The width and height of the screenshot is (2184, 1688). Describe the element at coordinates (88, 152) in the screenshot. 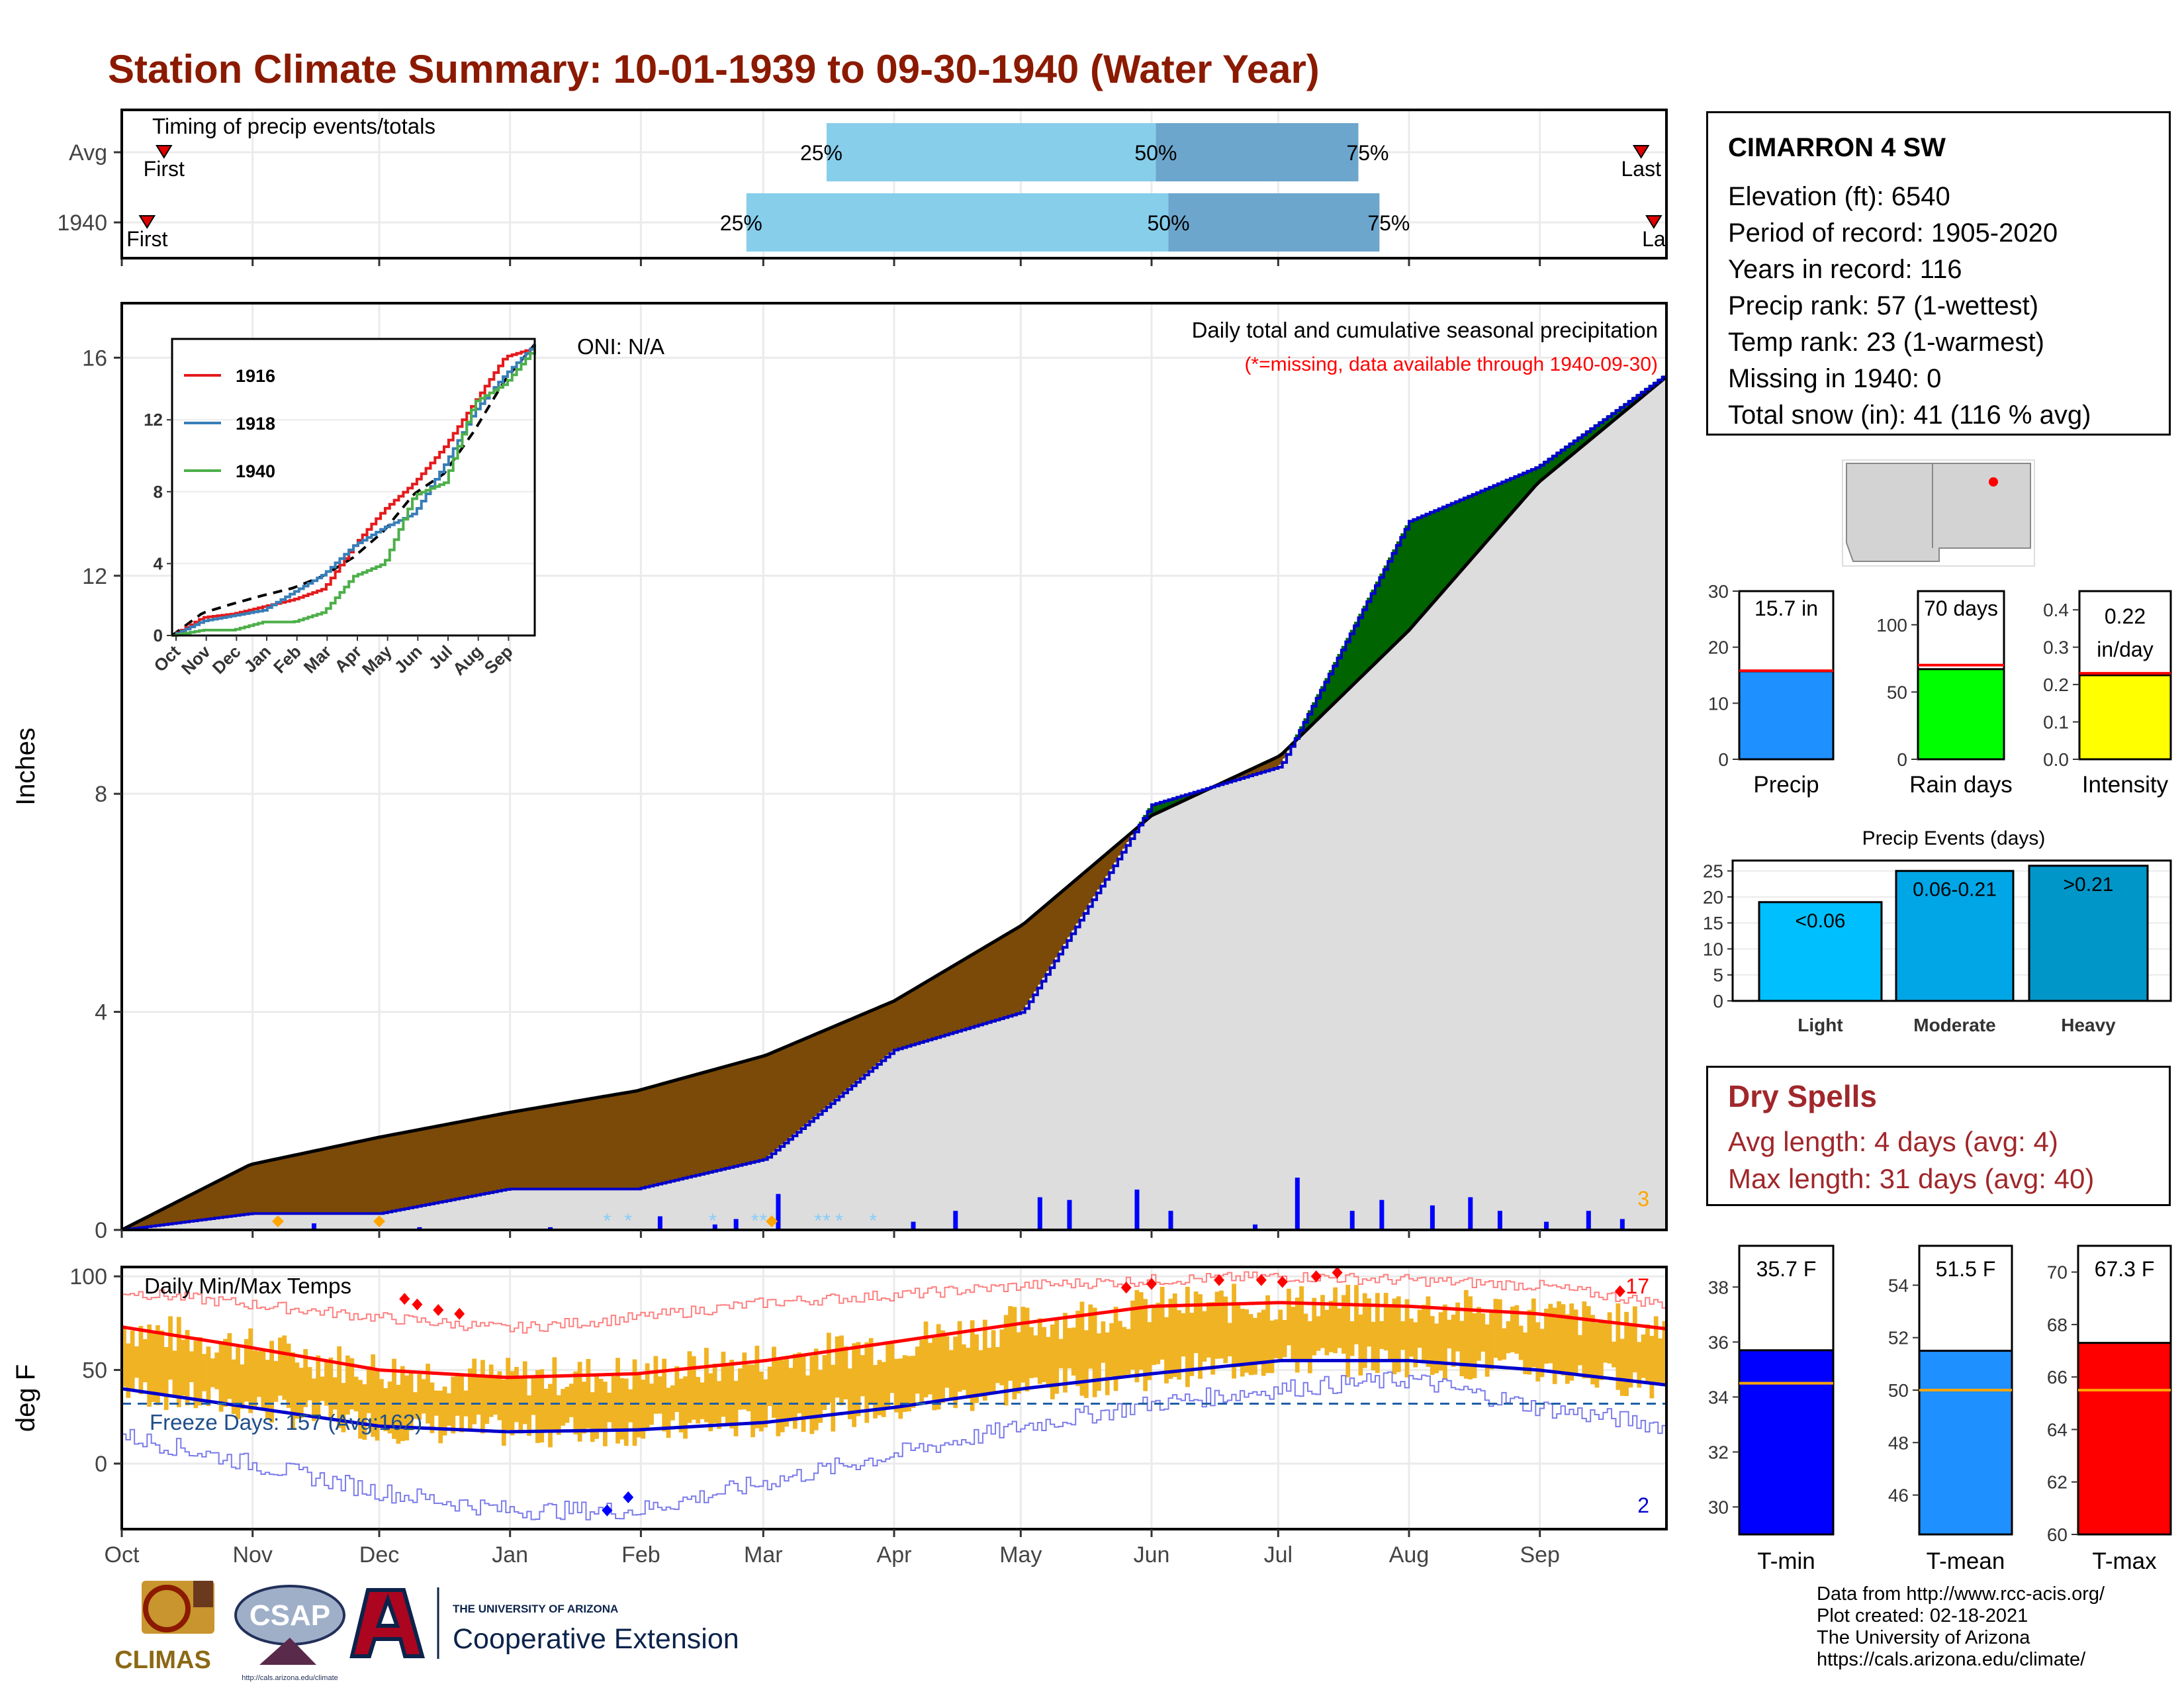

I see `timing-row-label: Avg` at that location.